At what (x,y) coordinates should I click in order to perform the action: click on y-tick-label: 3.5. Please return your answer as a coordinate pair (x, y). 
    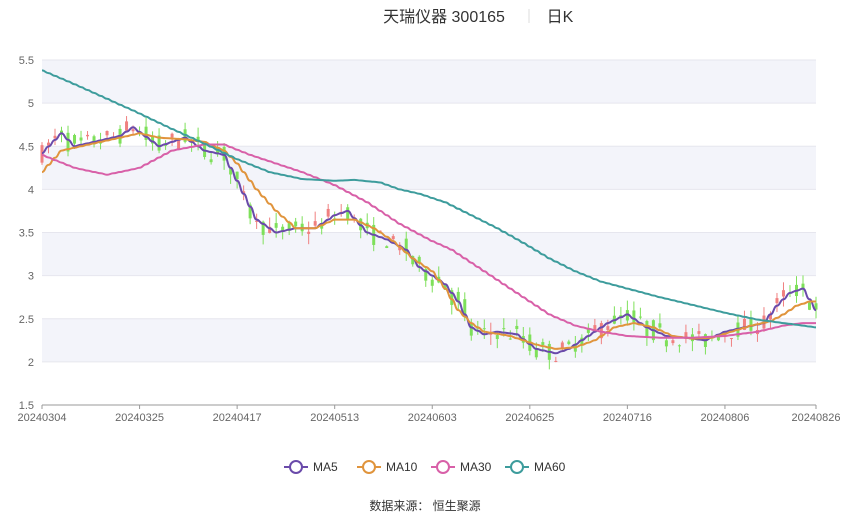
    Looking at the image, I should click on (26, 234).